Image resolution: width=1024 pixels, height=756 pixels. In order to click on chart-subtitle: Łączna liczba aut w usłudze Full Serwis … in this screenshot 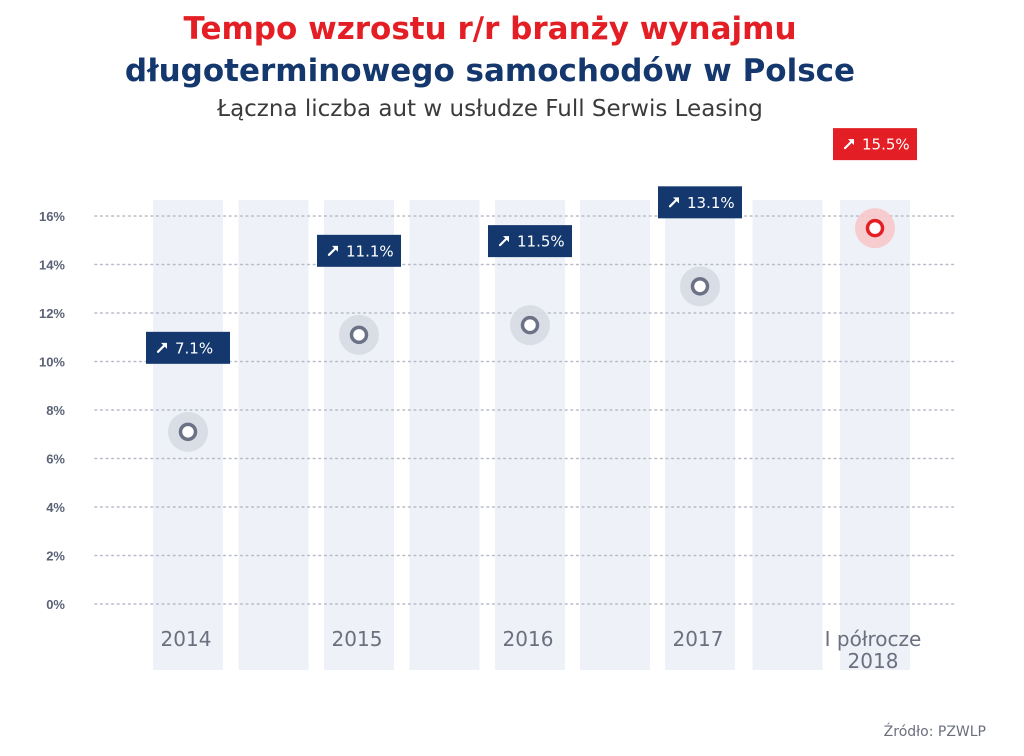, I will do `click(490, 109)`.